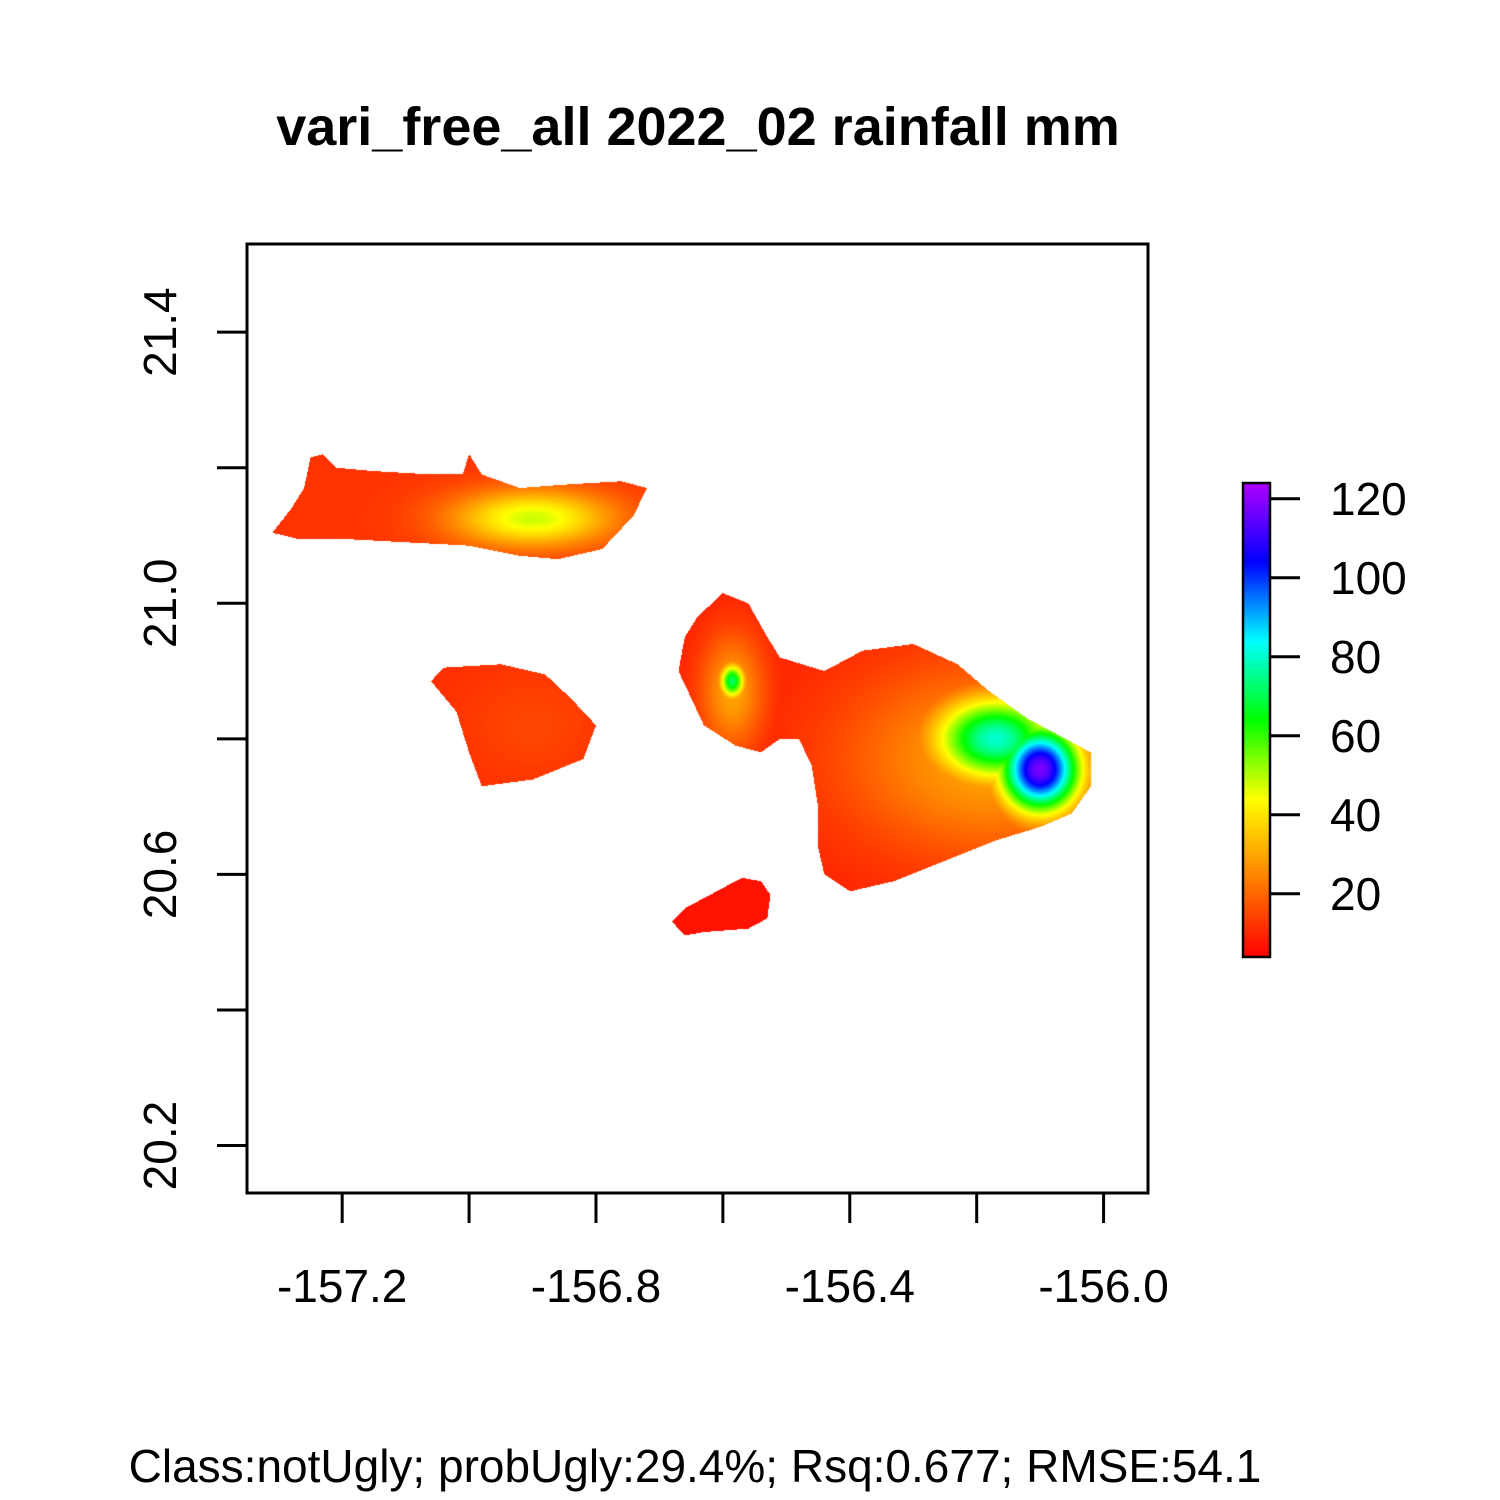 The height and width of the screenshot is (1500, 1500). I want to click on y-axis: 20.2 20.6 21.0 21.4, so click(190, 738).